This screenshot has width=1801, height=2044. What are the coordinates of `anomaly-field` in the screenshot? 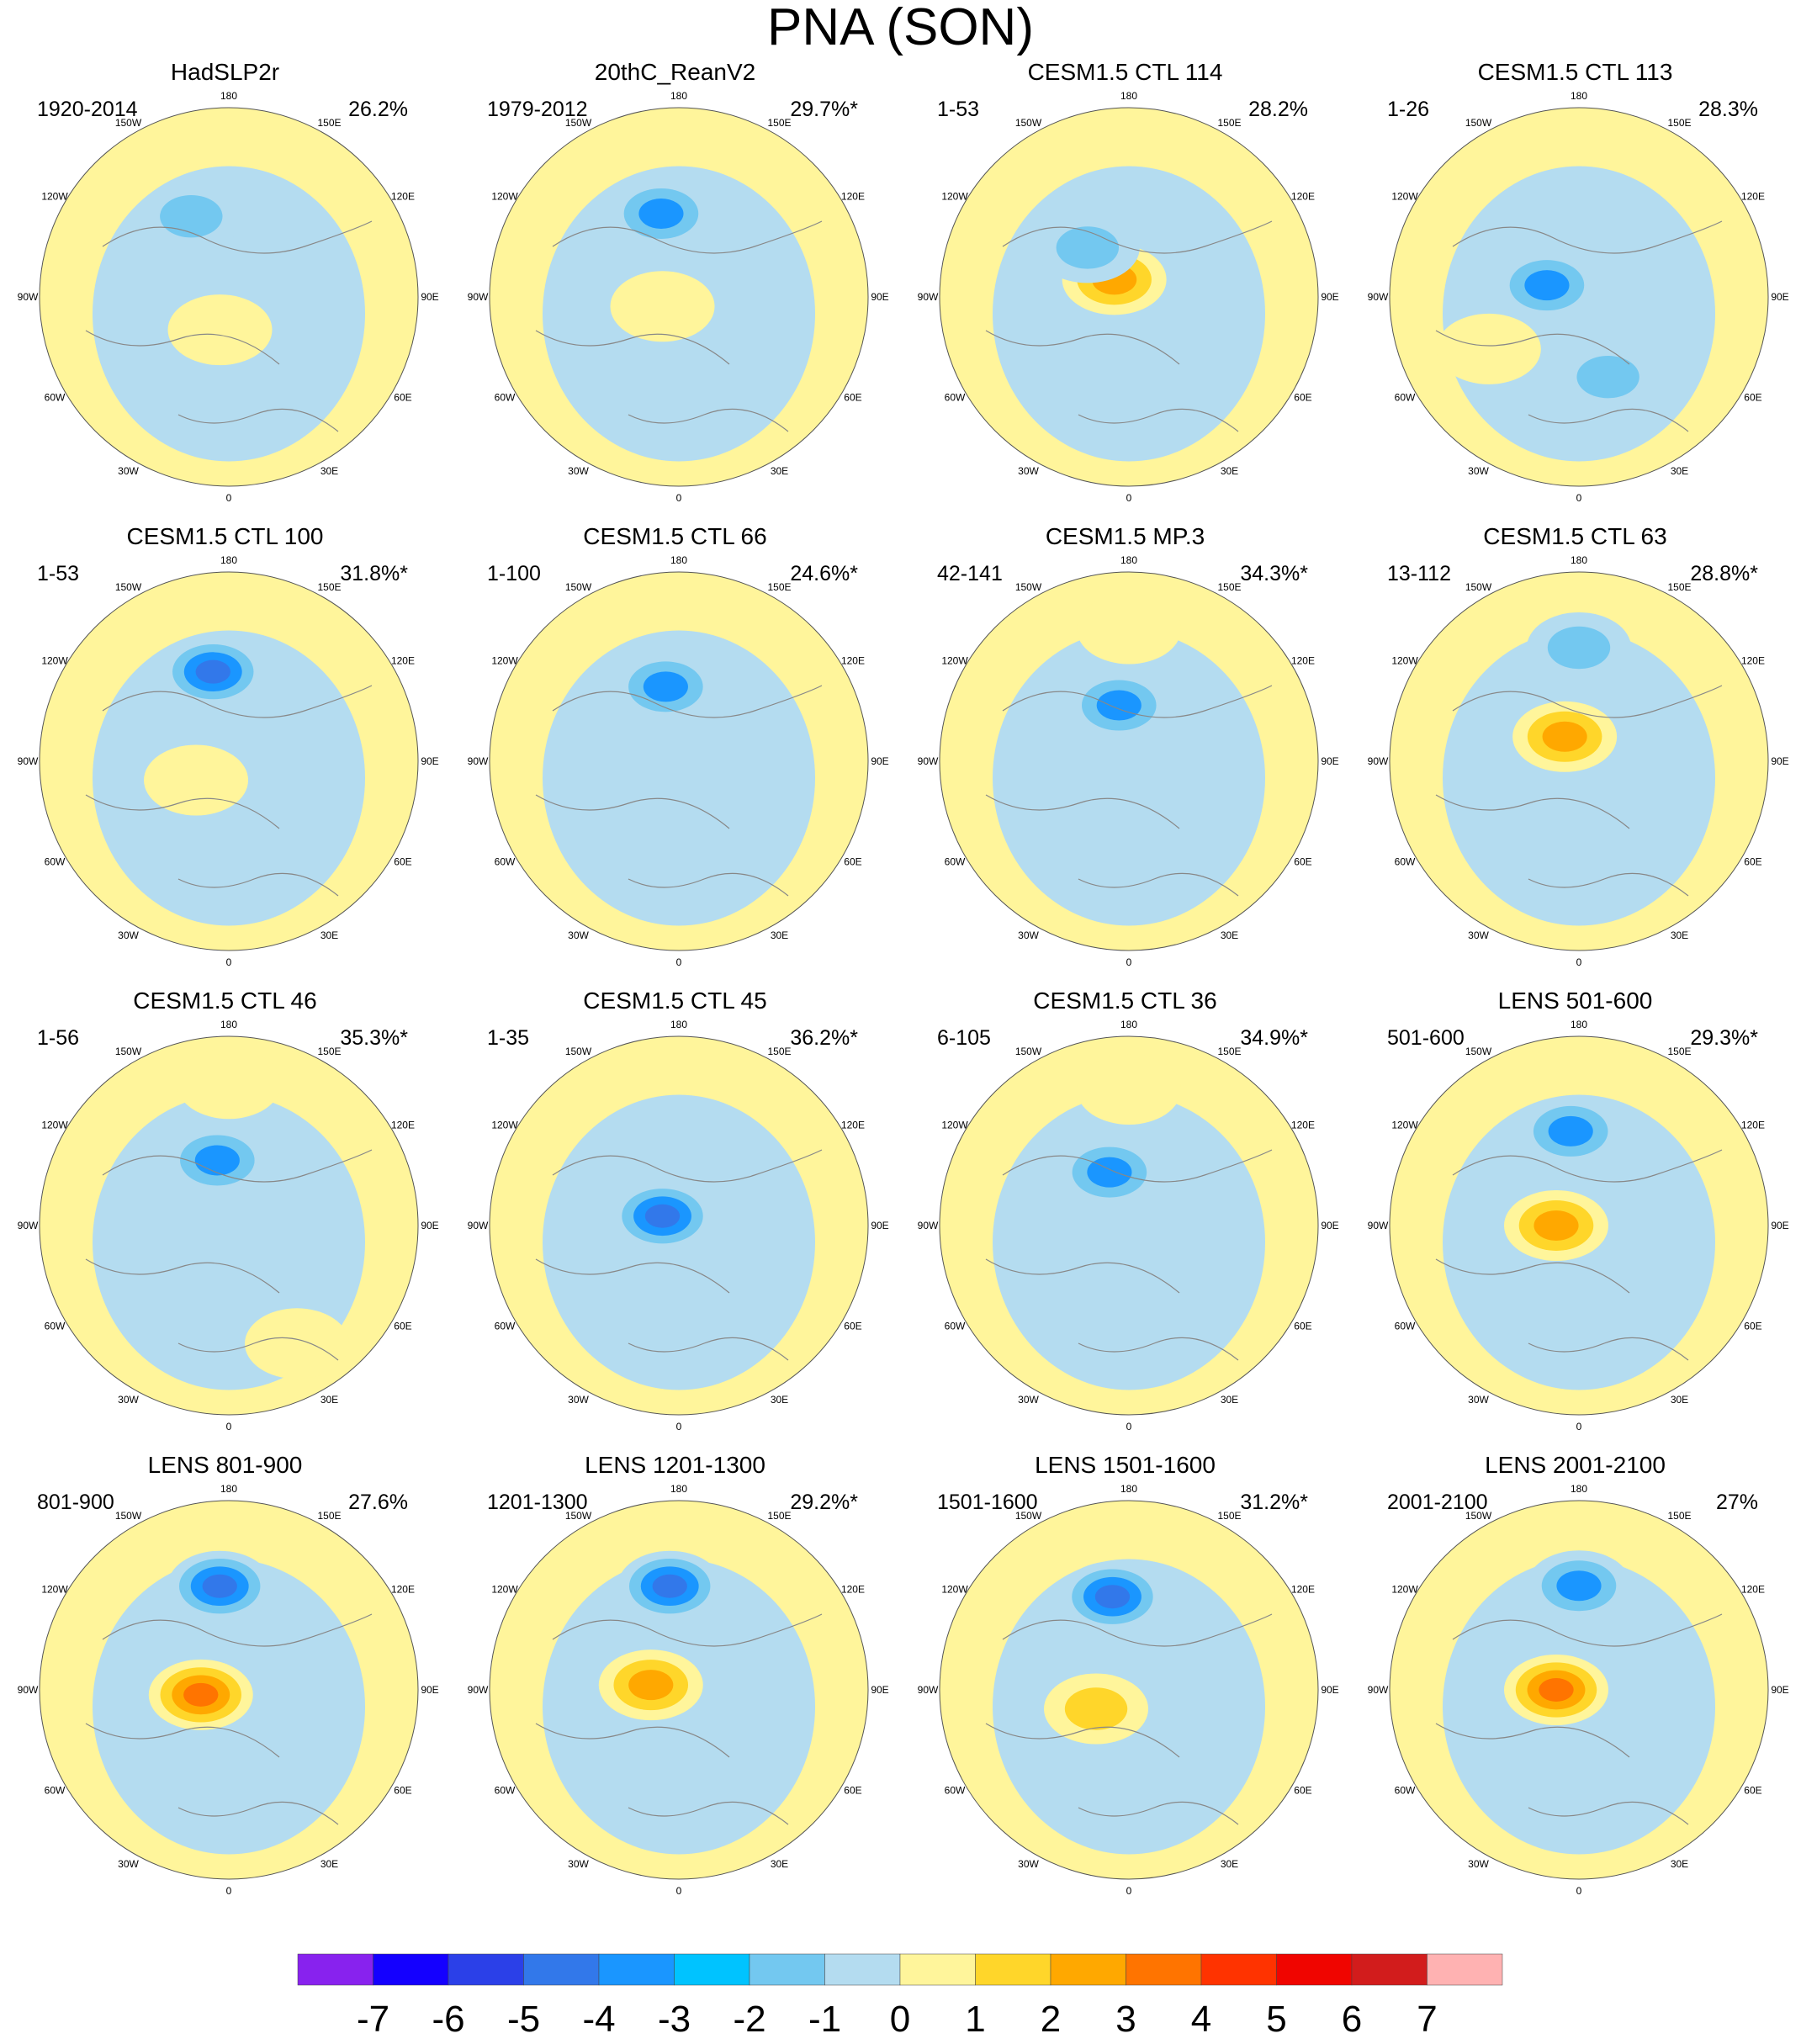 It's located at (1129, 778).